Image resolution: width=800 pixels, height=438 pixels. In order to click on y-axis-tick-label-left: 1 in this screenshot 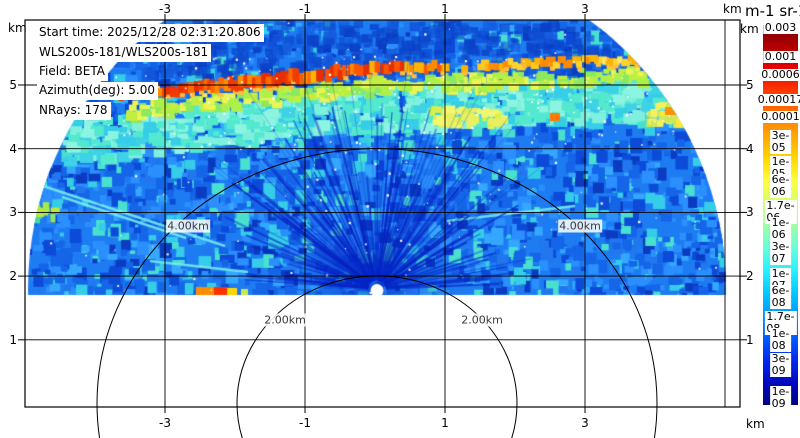, I will do `click(13, 339)`.